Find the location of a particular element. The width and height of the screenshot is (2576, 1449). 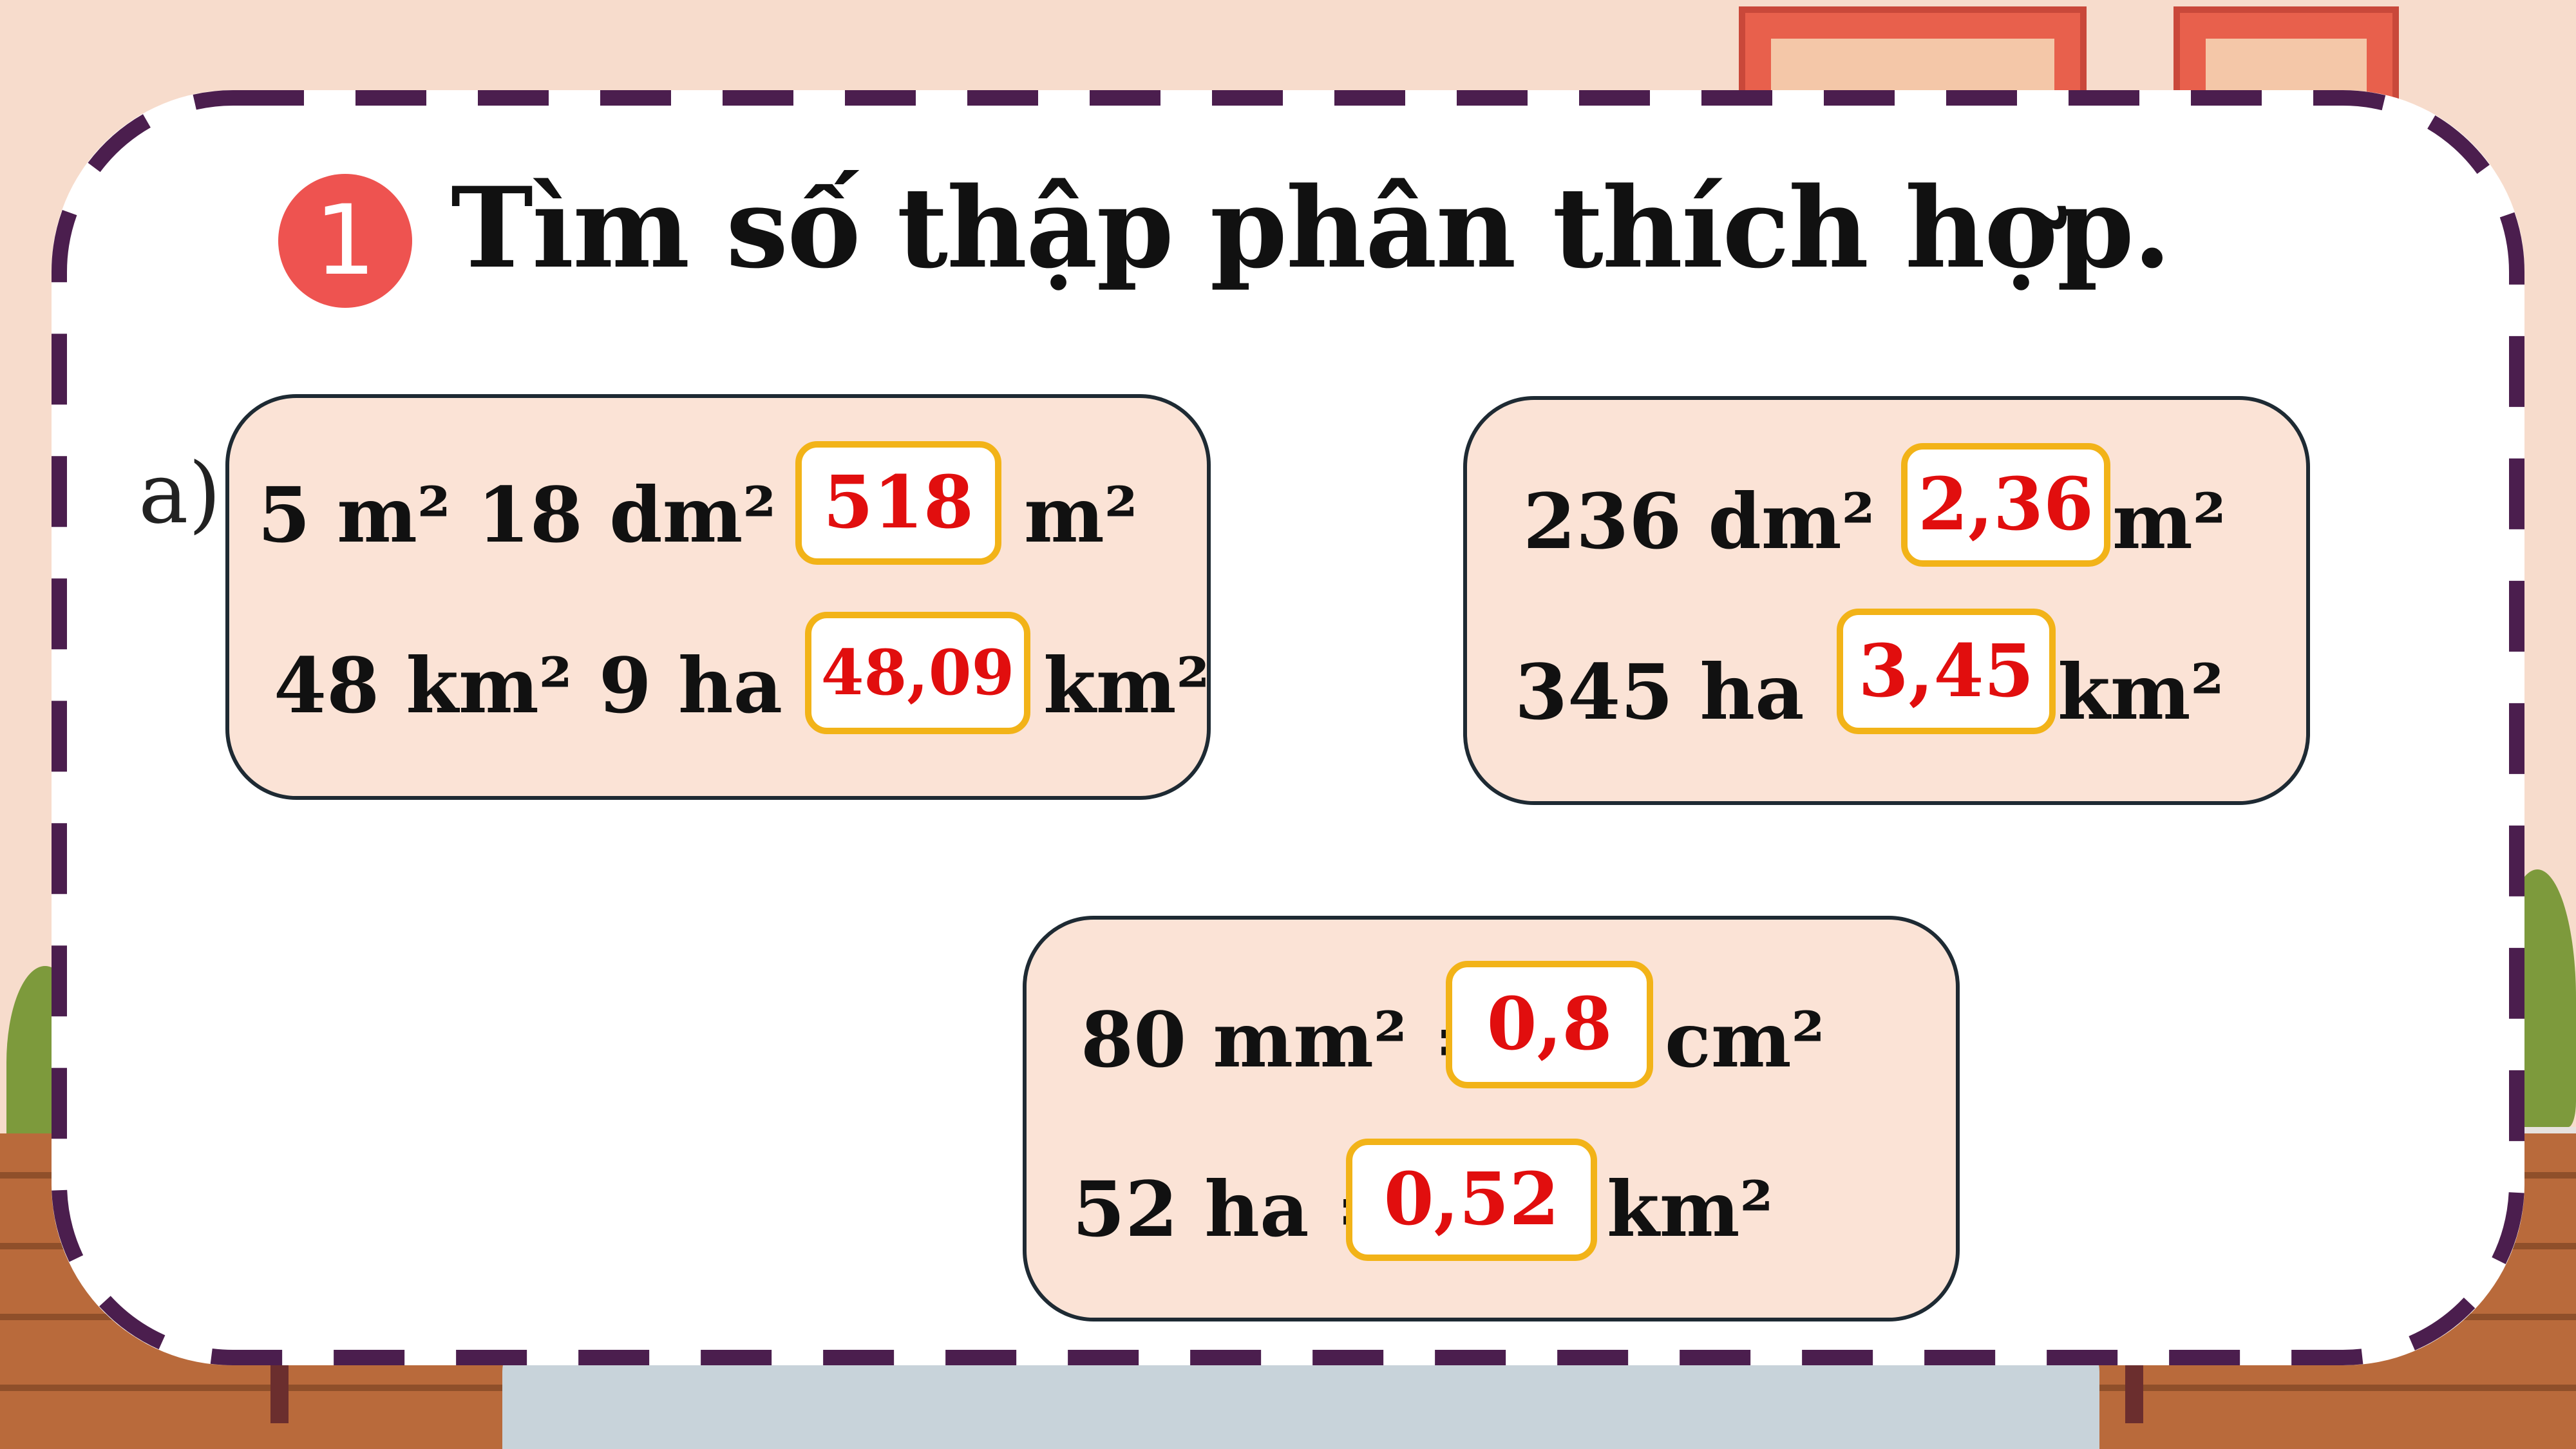

question-row: 80 mm² = is located at coordinates (1289, 1039).